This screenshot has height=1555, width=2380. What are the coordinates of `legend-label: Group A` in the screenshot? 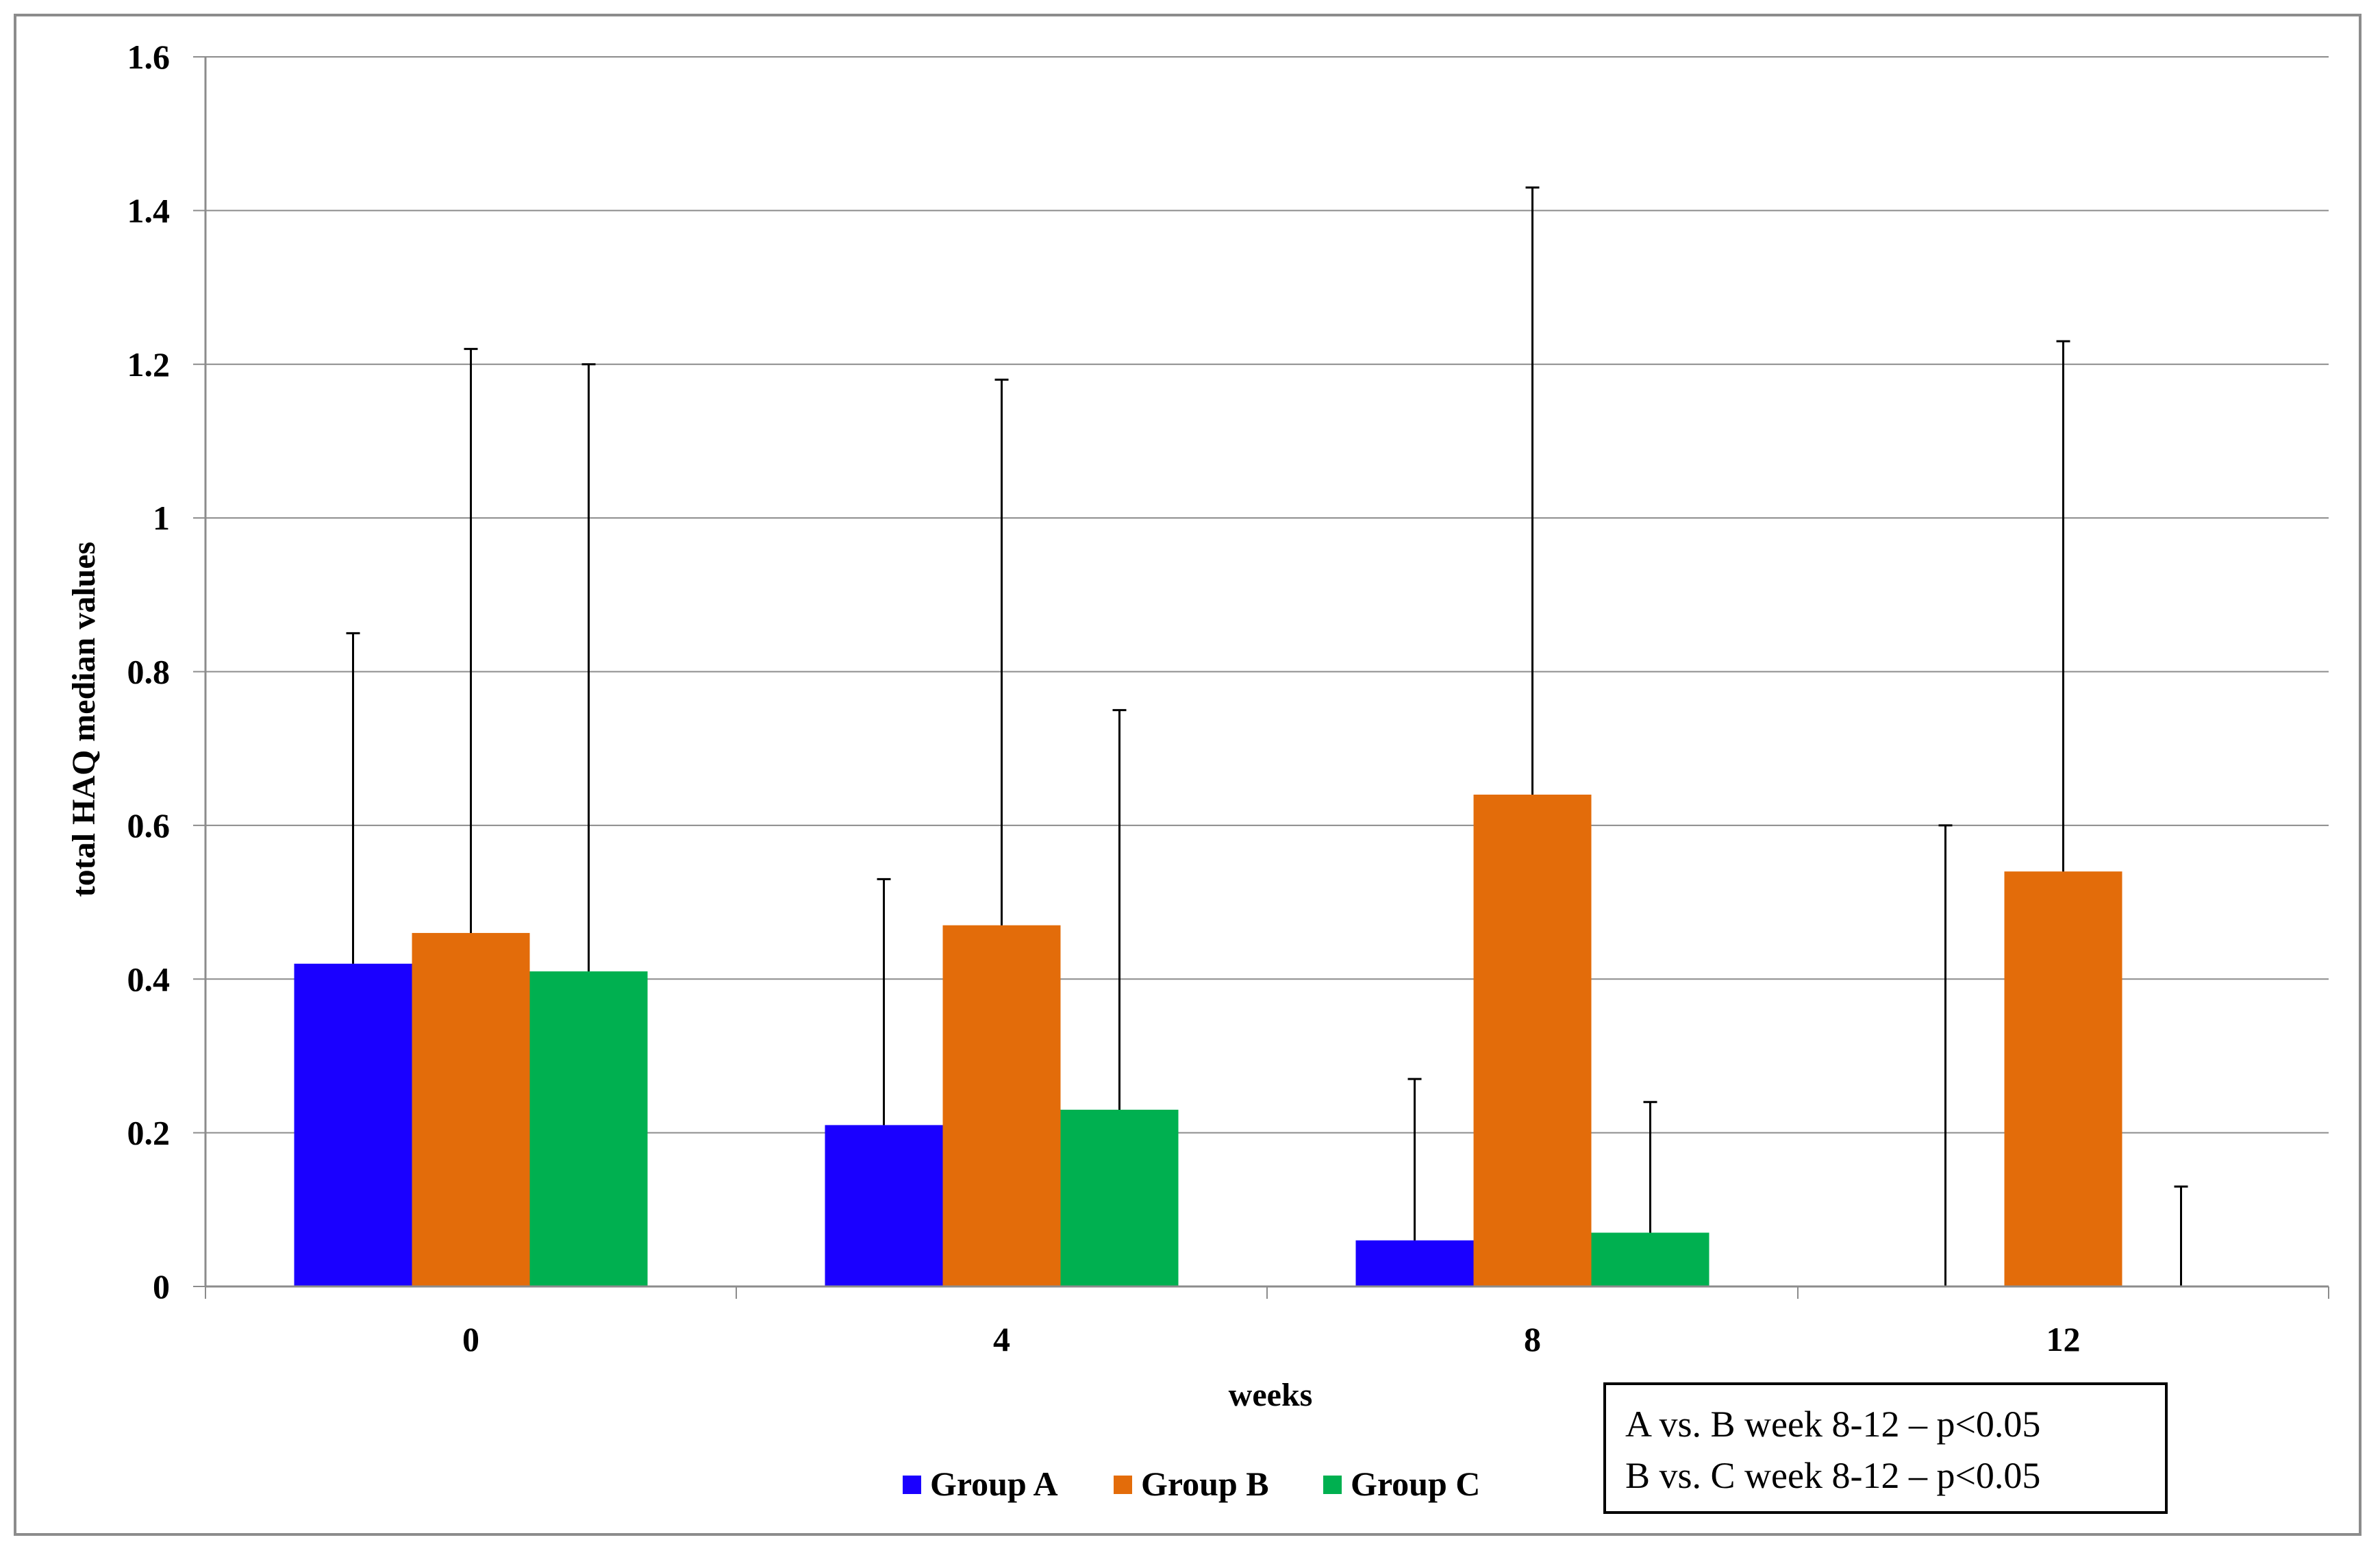 It's located at (994, 1484).